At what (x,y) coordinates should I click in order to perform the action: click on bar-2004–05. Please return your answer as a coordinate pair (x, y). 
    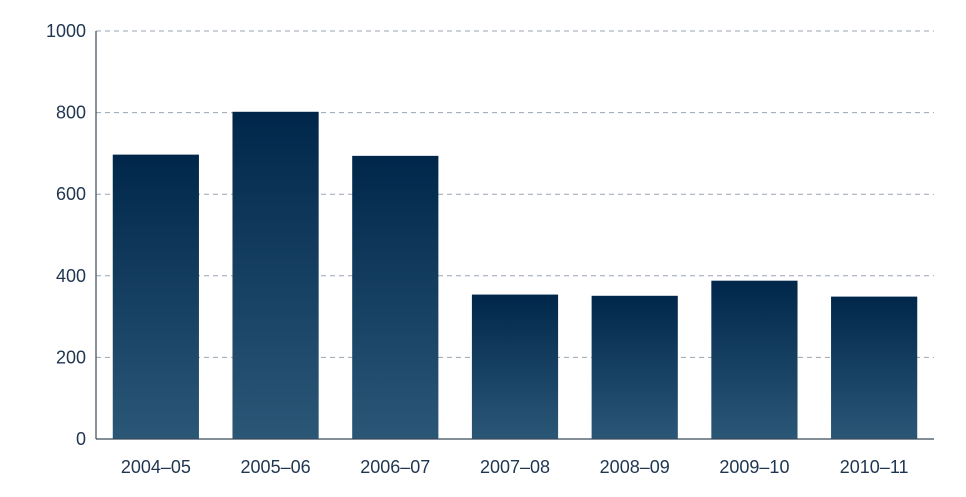
    Looking at the image, I should click on (155, 296).